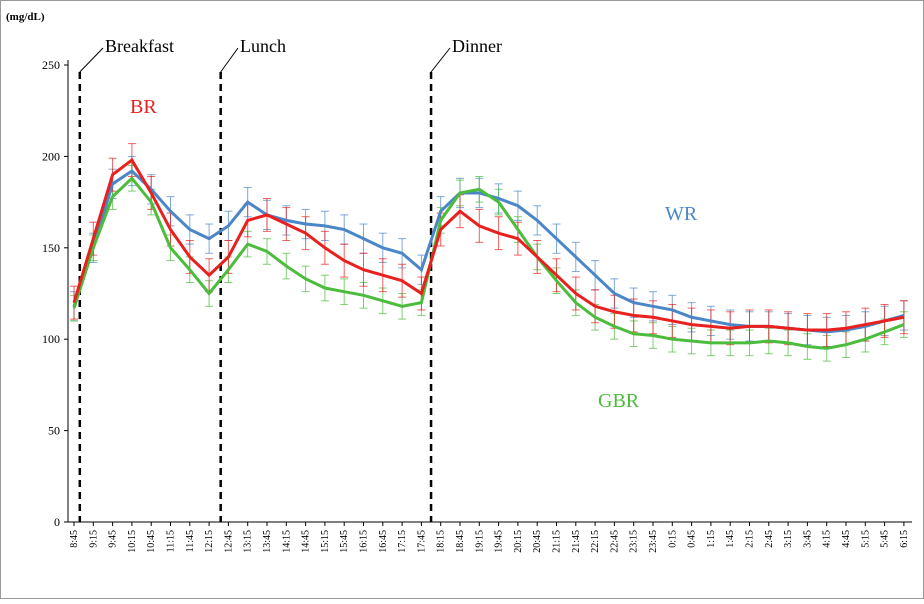 Image resolution: width=924 pixels, height=604 pixels. What do you see at coordinates (74, 539) in the screenshot?
I see `x-tick-label: 8:45` at bounding box center [74, 539].